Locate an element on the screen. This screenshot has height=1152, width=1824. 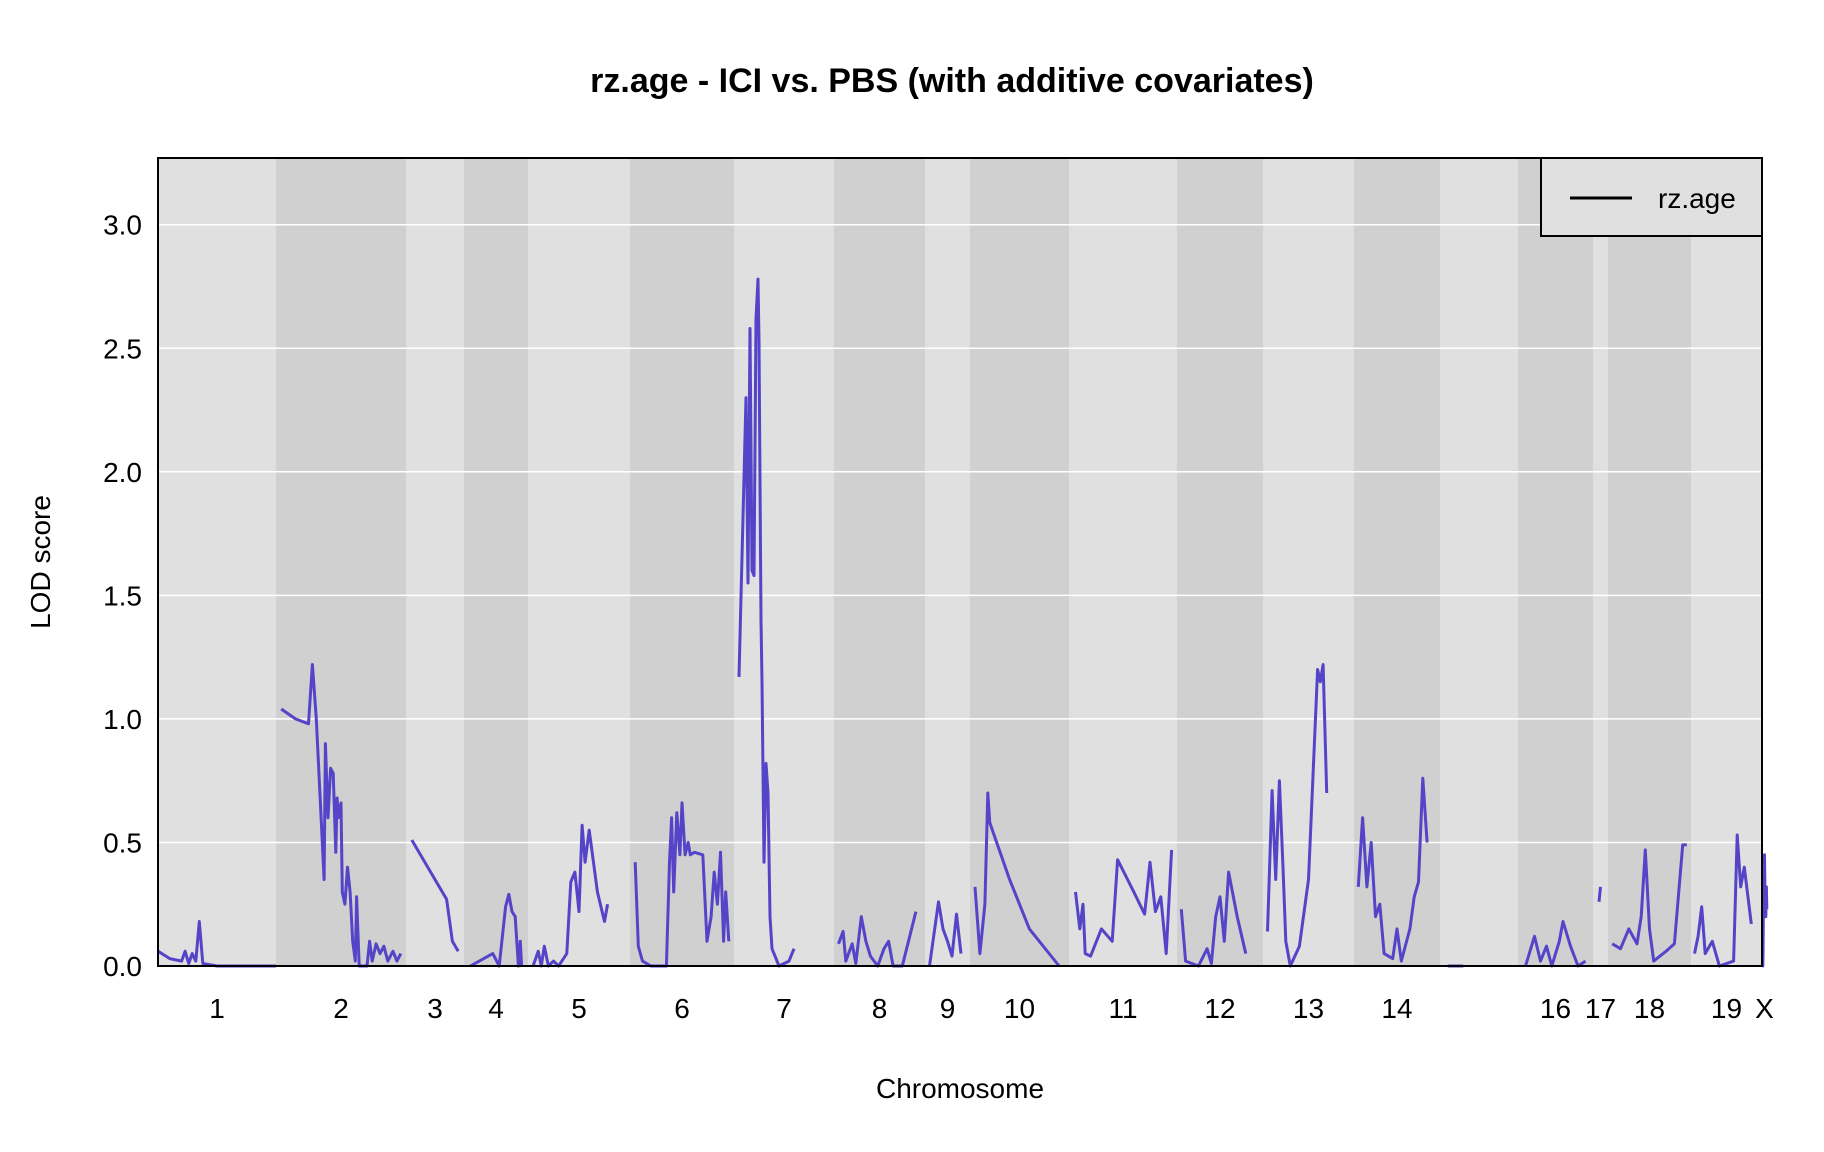
x-axis-title: Chromosome is located at coordinates (960, 1088).